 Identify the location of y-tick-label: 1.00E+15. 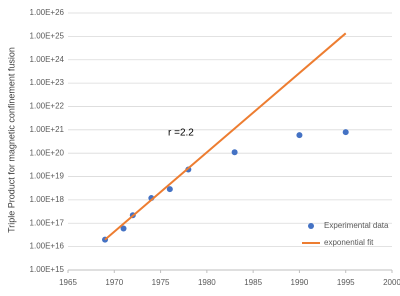
(47, 269).